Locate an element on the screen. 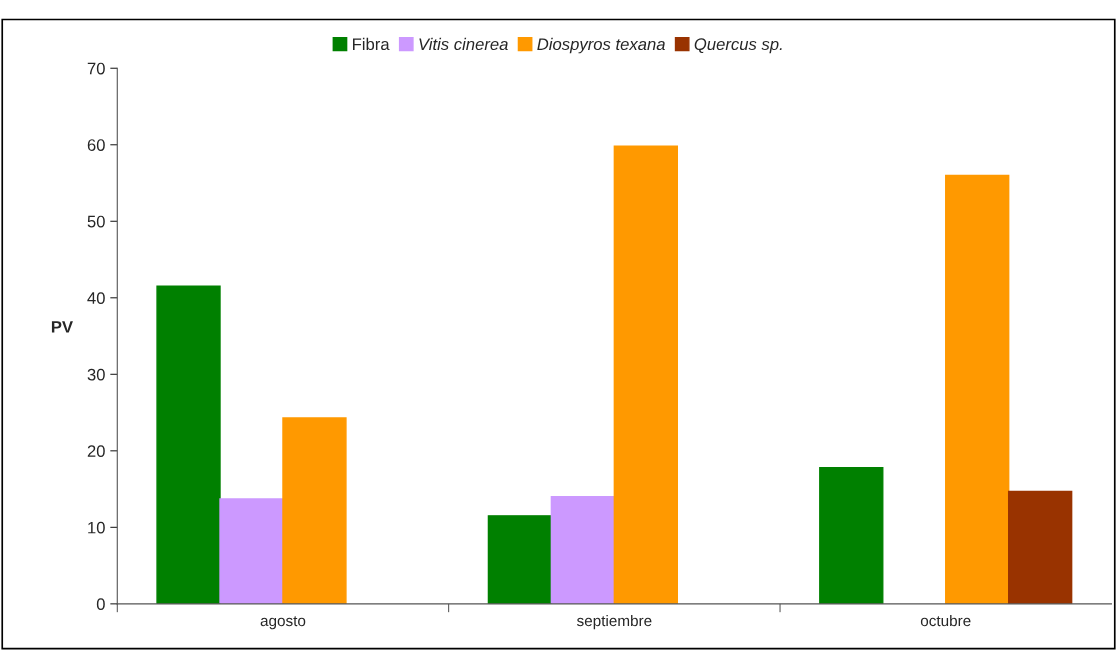 The width and height of the screenshot is (1117, 650). y-tick-label: 0 is located at coordinates (100, 604).